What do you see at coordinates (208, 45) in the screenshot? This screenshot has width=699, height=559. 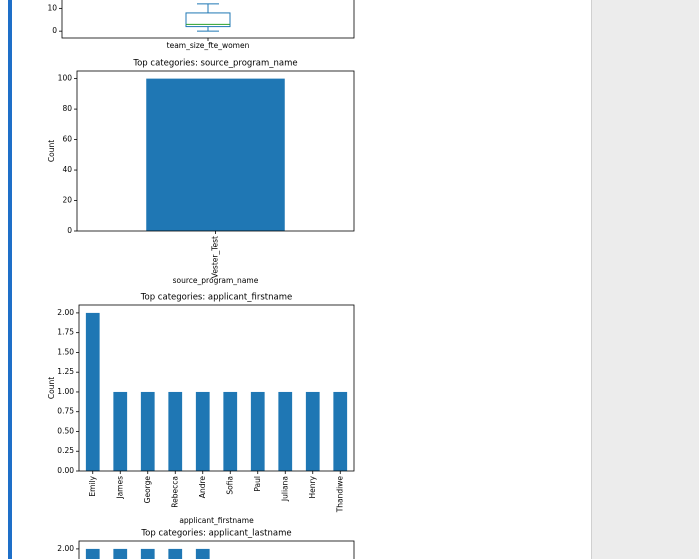 I see `x-axis-label: team_size_fte_women` at bounding box center [208, 45].